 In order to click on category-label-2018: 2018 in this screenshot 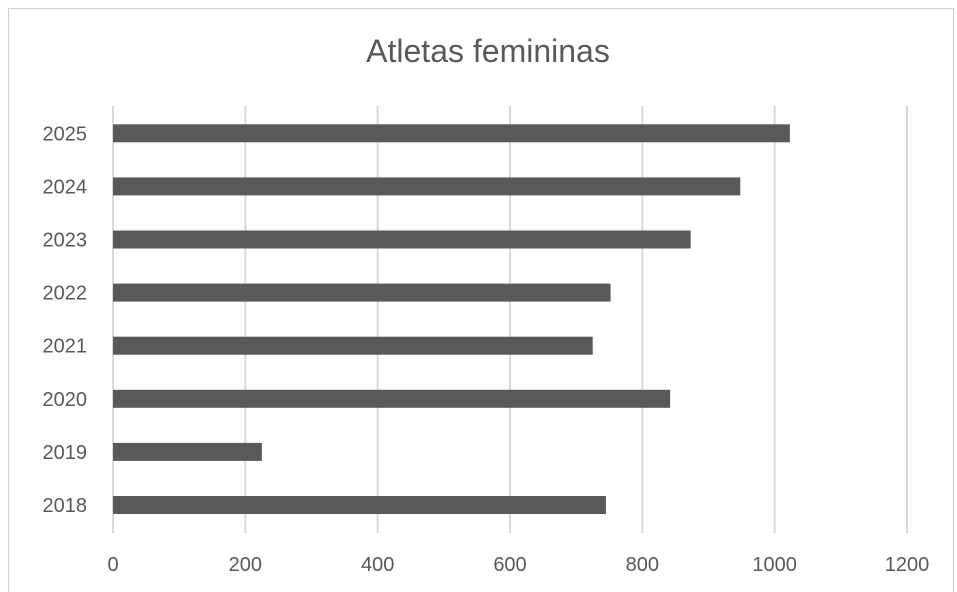, I will do `click(65, 506)`.